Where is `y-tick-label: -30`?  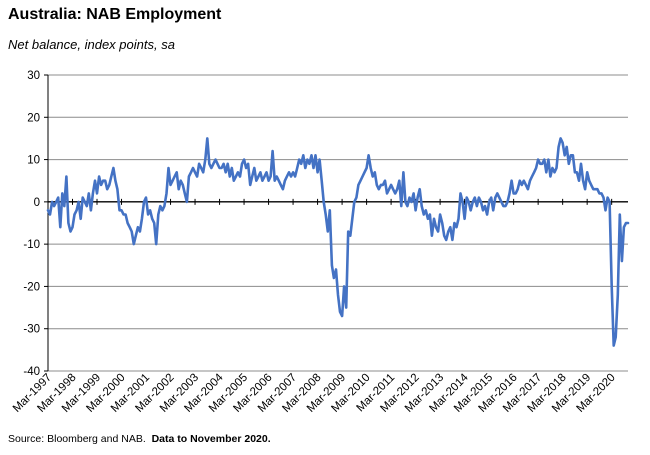 y-tick-label: -30 is located at coordinates (31, 330).